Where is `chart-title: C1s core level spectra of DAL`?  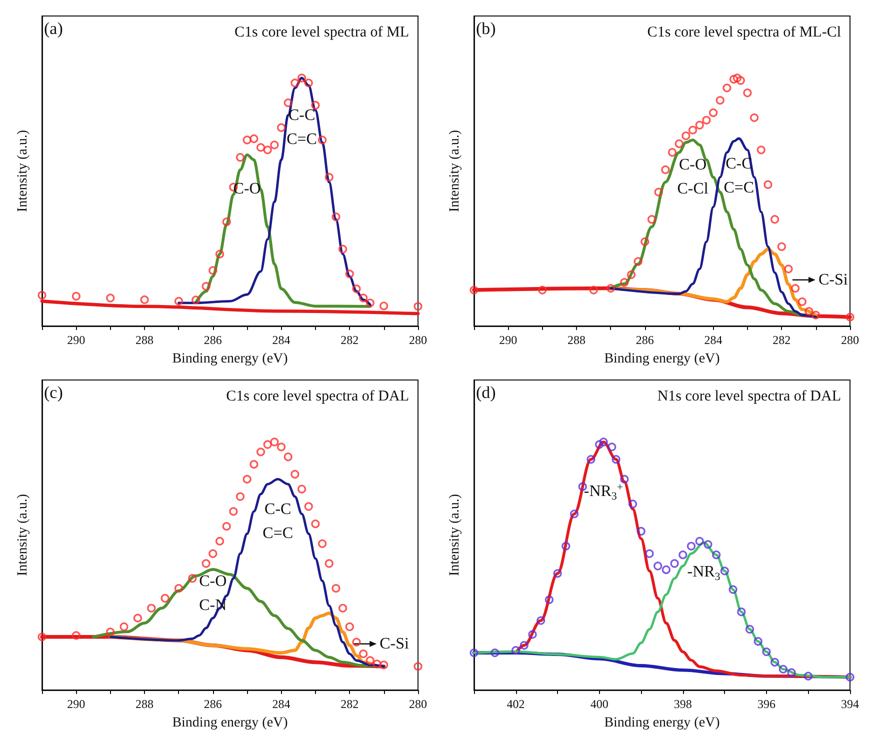
chart-title: C1s core level spectra of DAL is located at coordinates (318, 396).